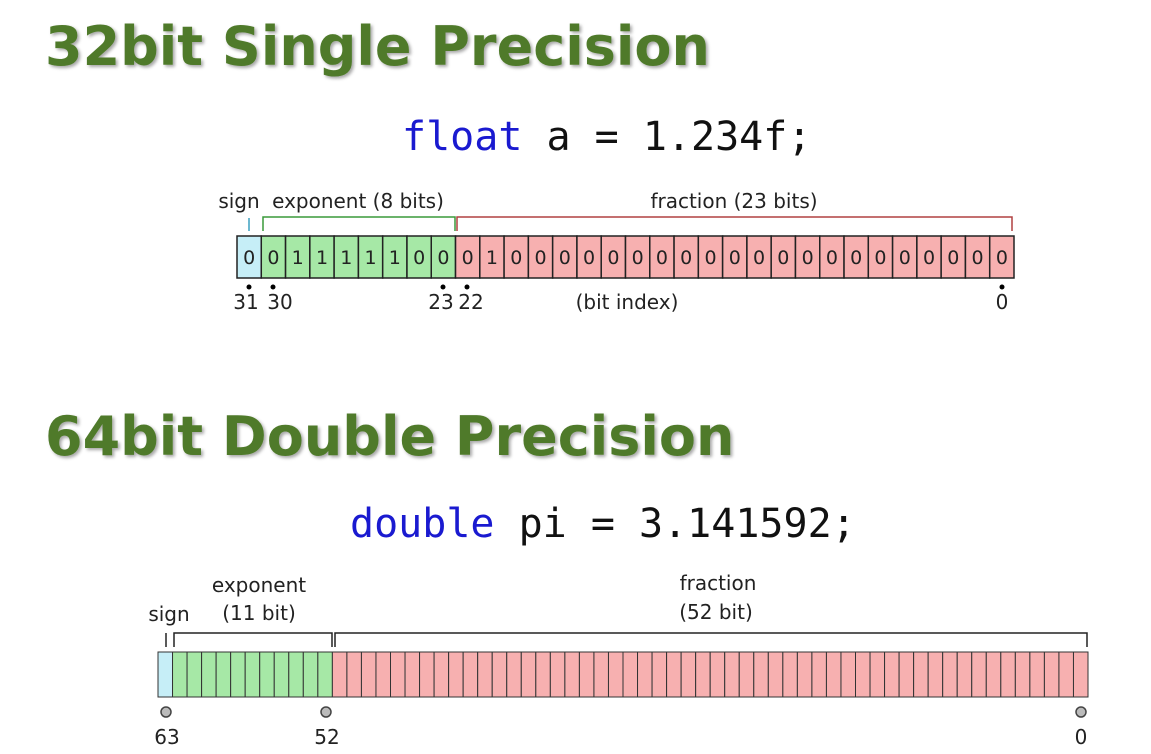 Image resolution: width=1151 pixels, height=754 pixels. What do you see at coordinates (718, 583) in the screenshot?
I see `fraction-label: fraction` at bounding box center [718, 583].